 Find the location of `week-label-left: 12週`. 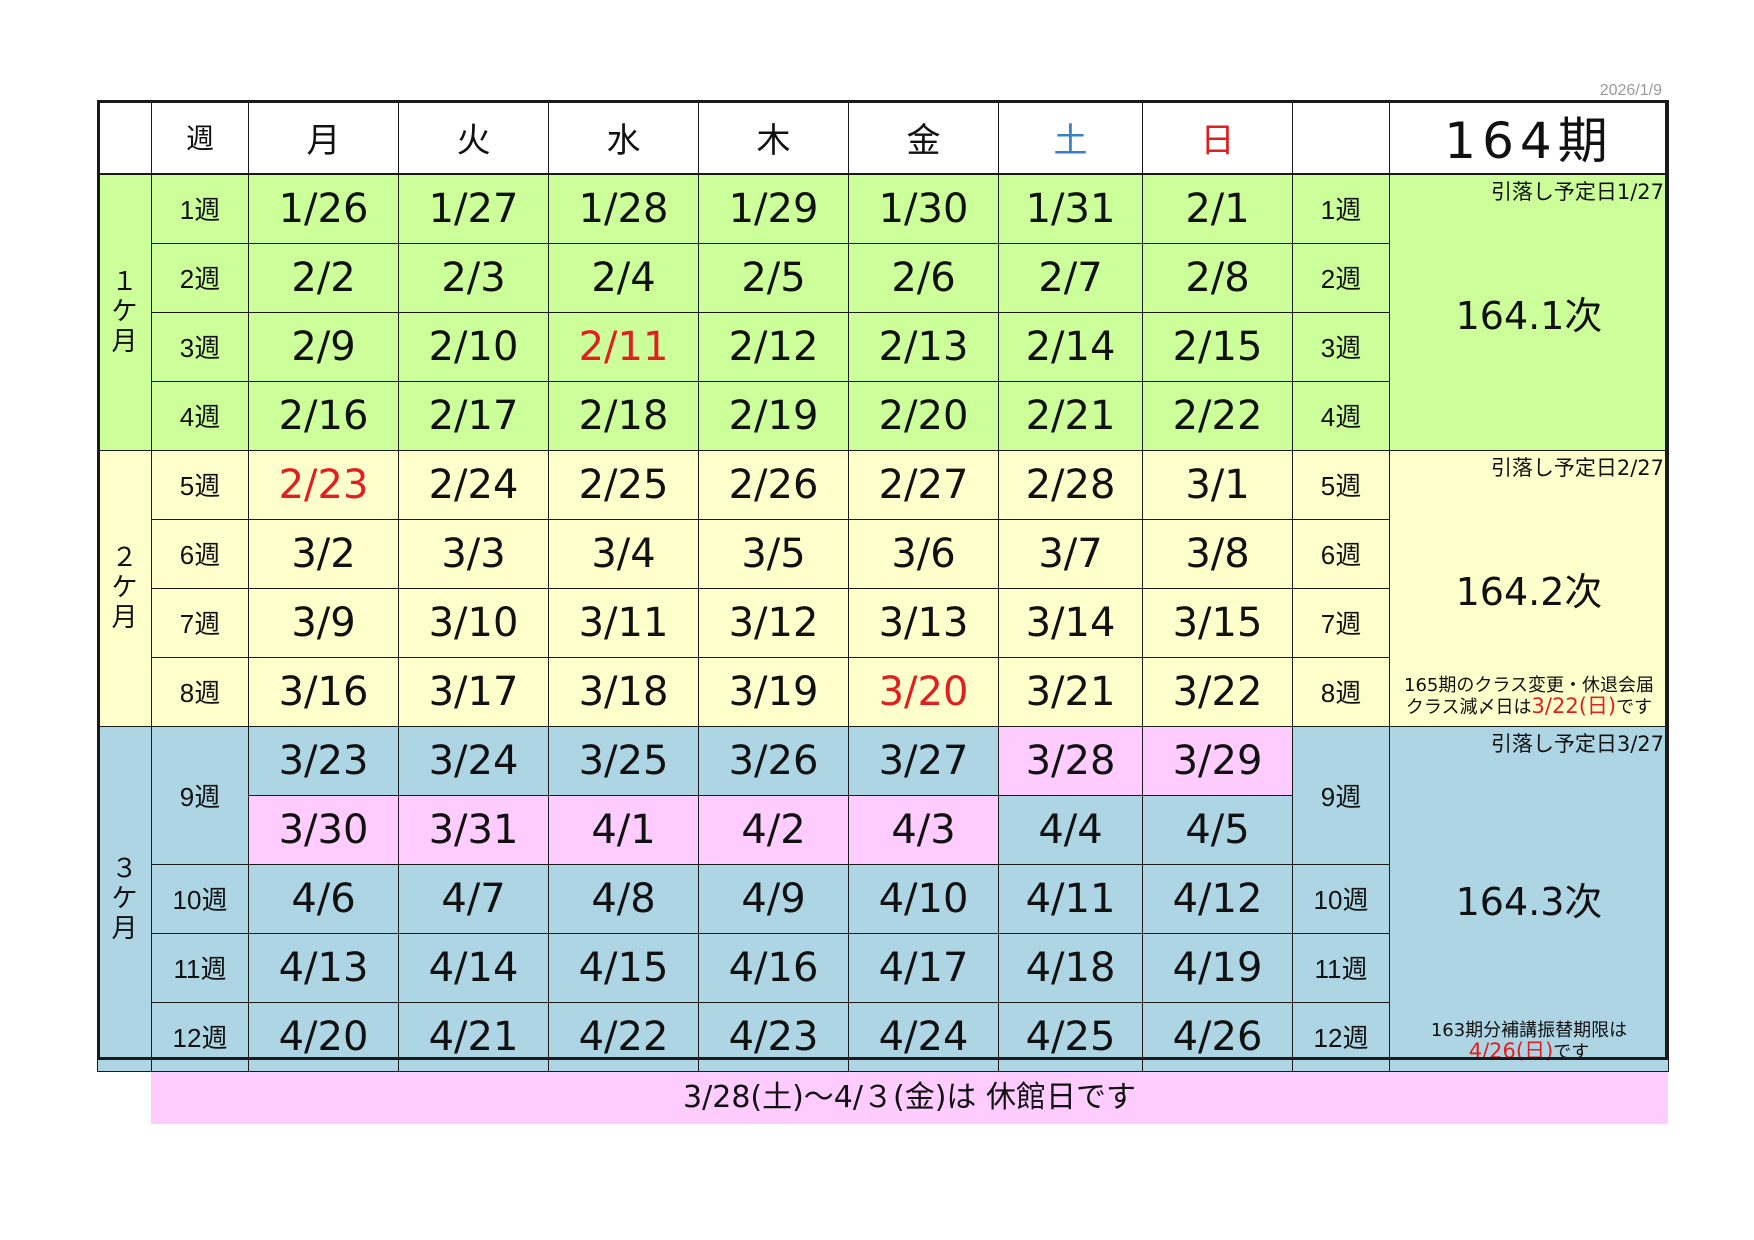

week-label-left: 12週 is located at coordinates (200, 1036).